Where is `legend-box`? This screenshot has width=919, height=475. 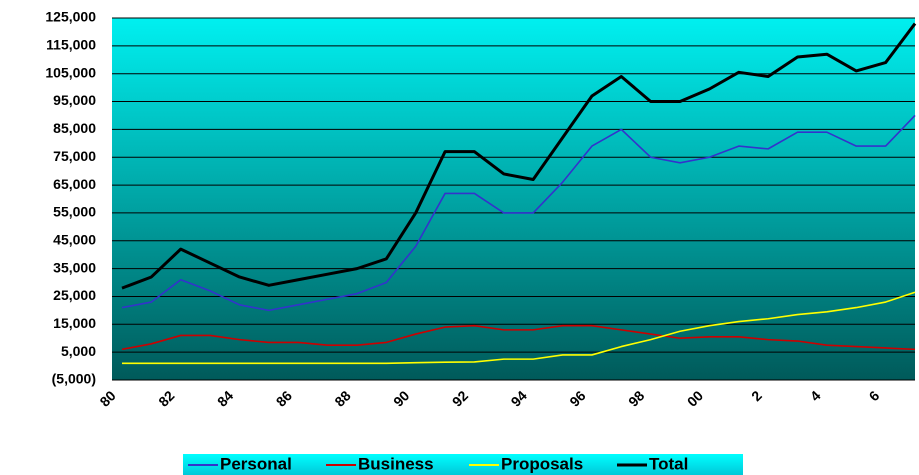
legend-box is located at coordinates (463, 464).